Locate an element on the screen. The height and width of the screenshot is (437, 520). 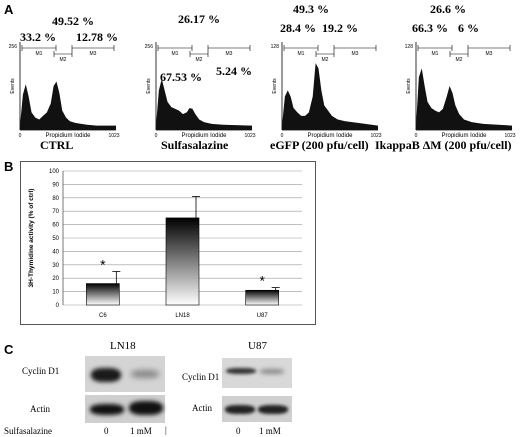
h2-top-pct: 26.17 % is located at coordinates (199, 19).